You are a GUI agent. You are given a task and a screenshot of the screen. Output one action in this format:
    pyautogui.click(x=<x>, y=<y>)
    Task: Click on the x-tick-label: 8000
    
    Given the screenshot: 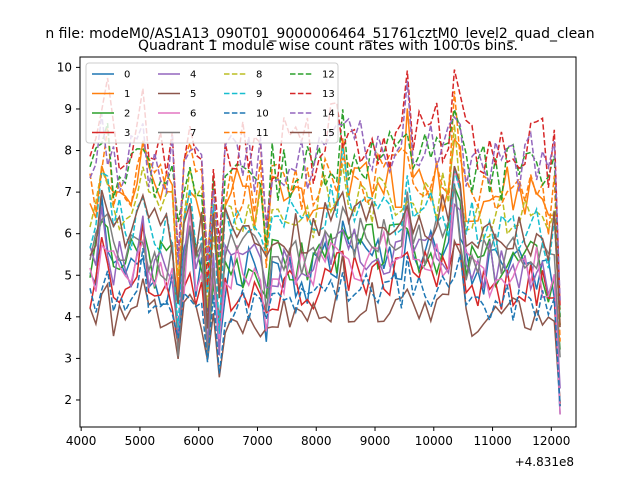 What is the action you would take?
    pyautogui.click(x=316, y=441)
    